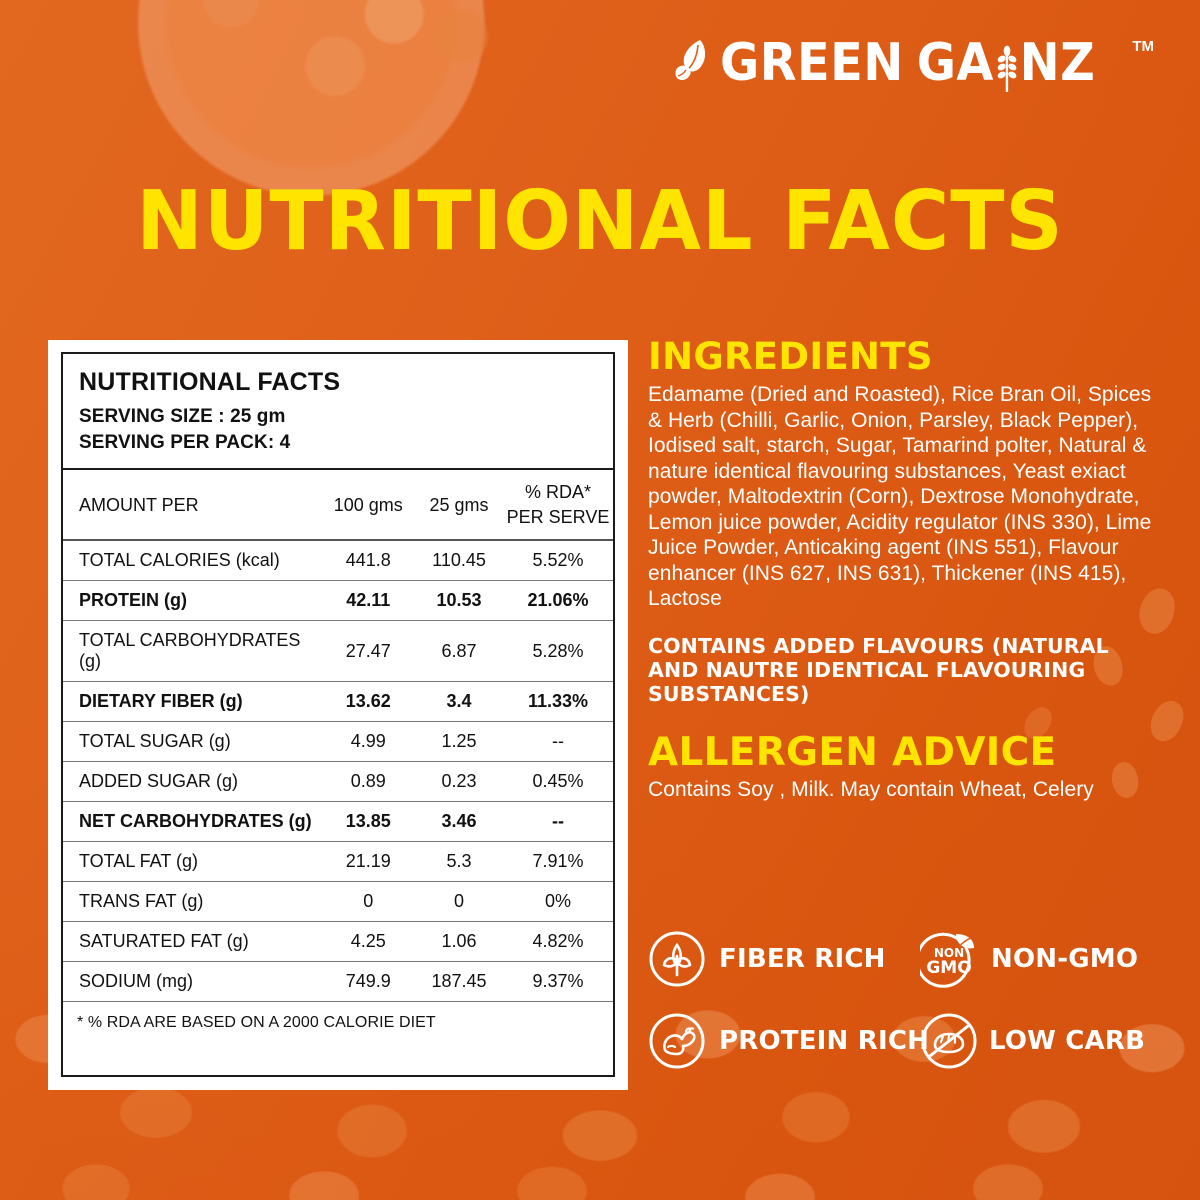  What do you see at coordinates (368, 941) in the screenshot?
I see `value-per-100g: 4.25` at bounding box center [368, 941].